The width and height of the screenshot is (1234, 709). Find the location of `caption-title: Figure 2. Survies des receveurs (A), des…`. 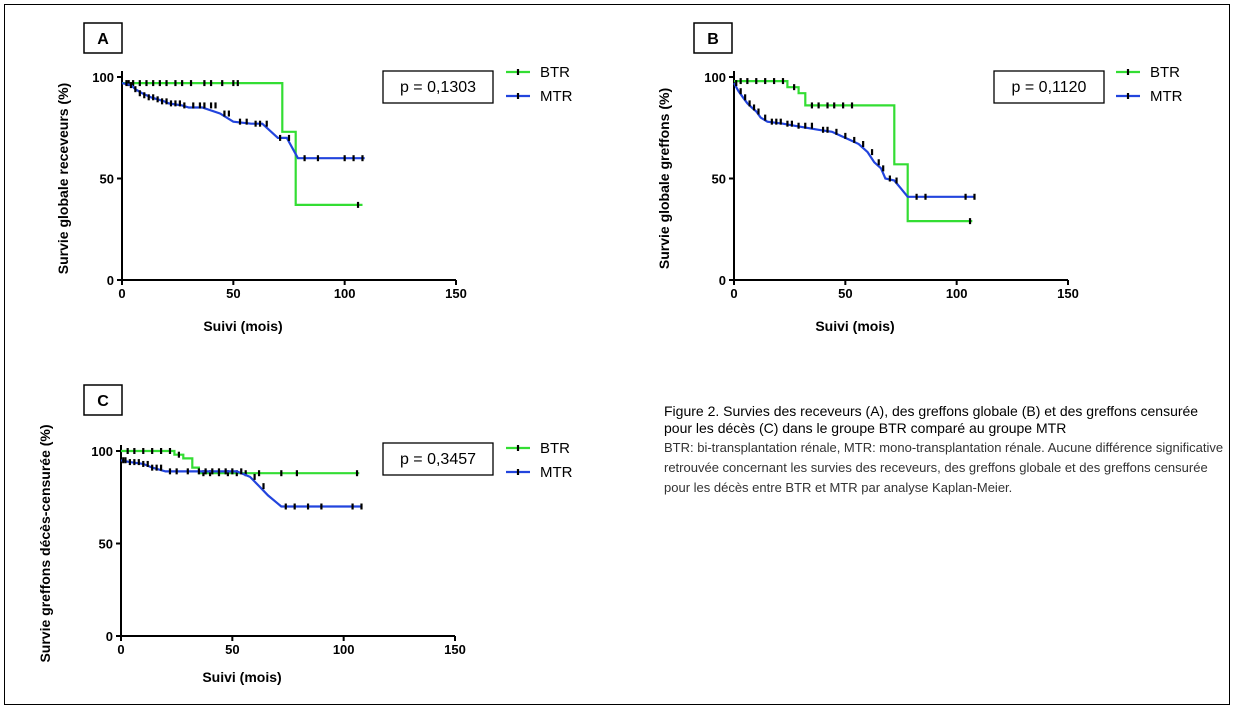

caption-title: Figure 2. Survies des receveurs (A), des… is located at coordinates (931, 419).